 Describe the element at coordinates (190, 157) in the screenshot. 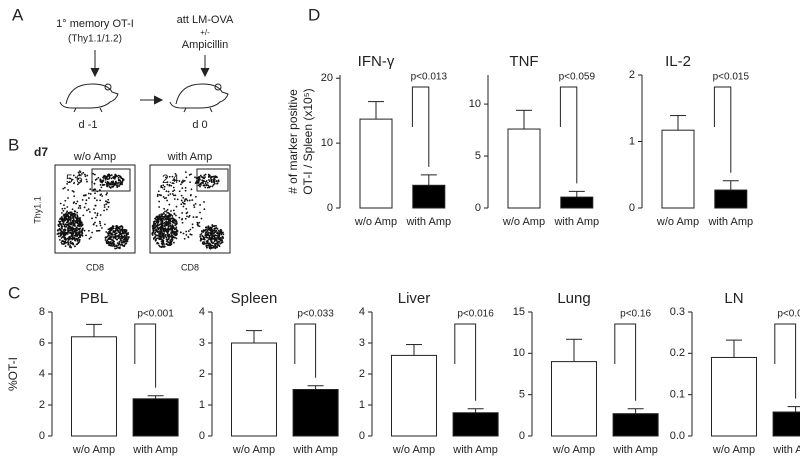

I see `flow-title: with Amp` at that location.